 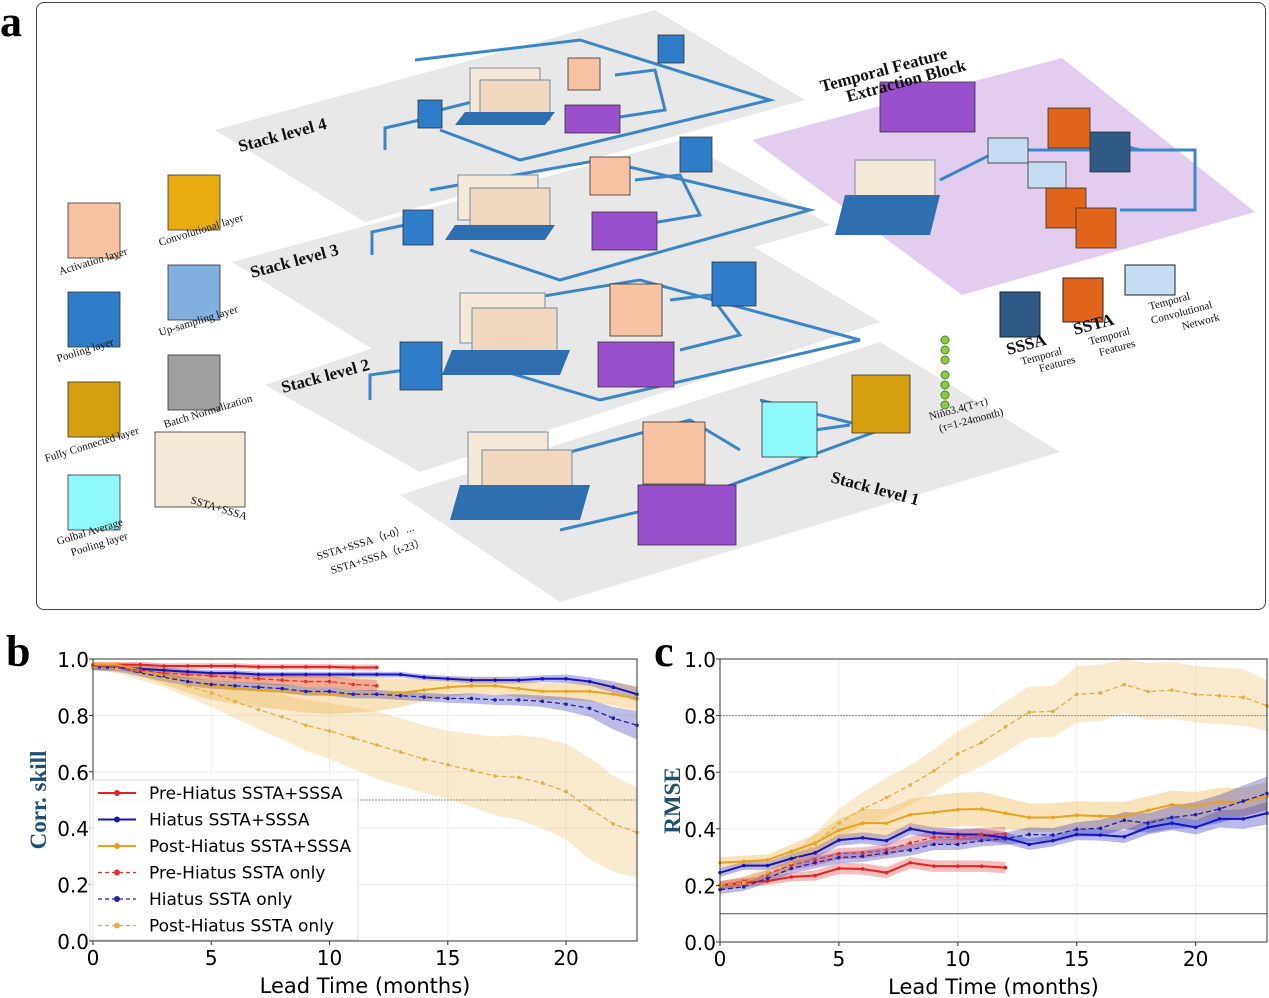 What do you see at coordinates (664, 651) in the screenshot?
I see `panel-letter-c: c` at bounding box center [664, 651].